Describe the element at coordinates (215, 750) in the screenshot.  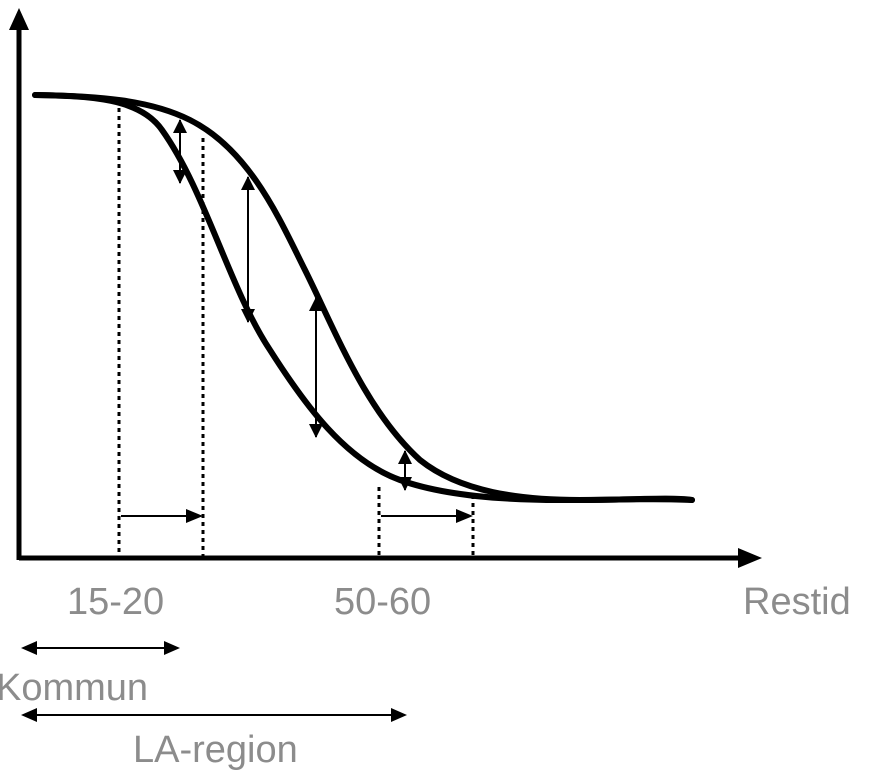
I see `range-label-la-region: LA-region` at that location.